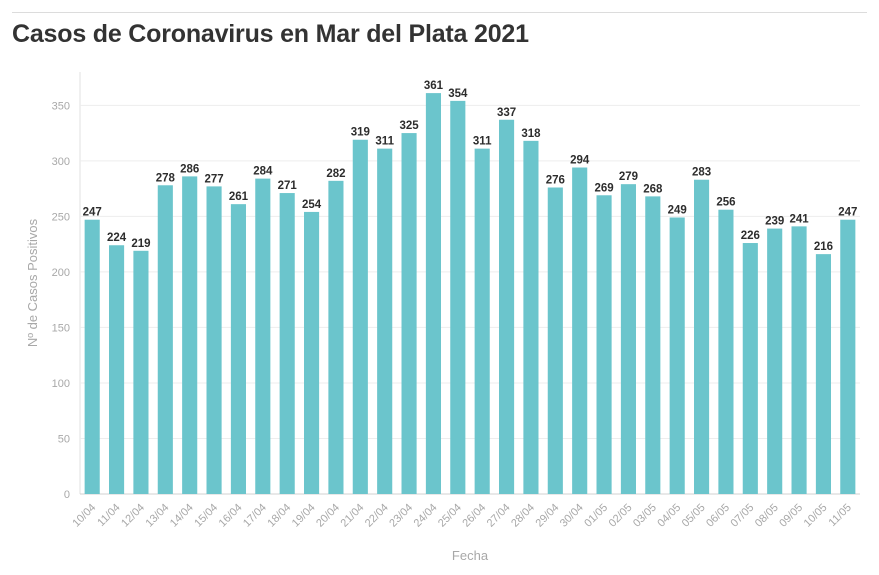  I want to click on data-label: 294, so click(580, 161).